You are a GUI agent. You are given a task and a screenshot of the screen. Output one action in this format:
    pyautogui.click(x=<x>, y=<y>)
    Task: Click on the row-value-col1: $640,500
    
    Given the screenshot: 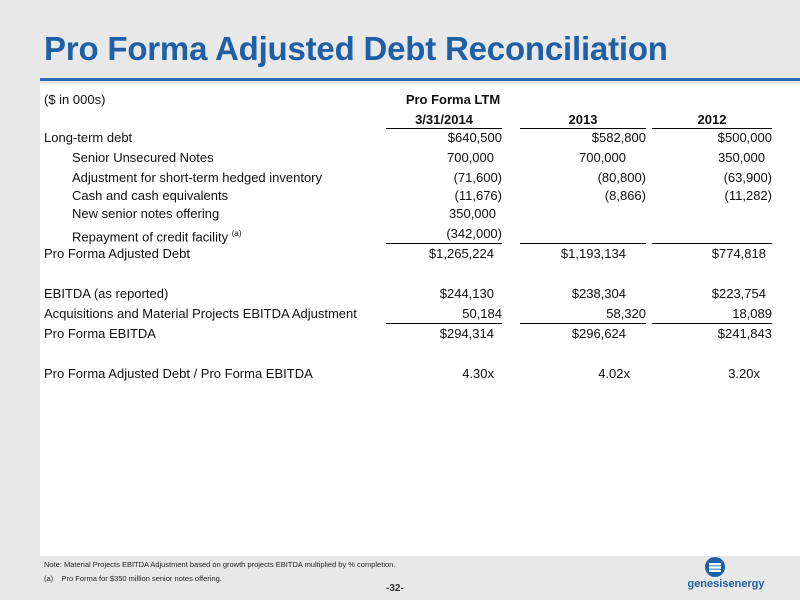 What is the action you would take?
    pyautogui.click(x=474, y=137)
    